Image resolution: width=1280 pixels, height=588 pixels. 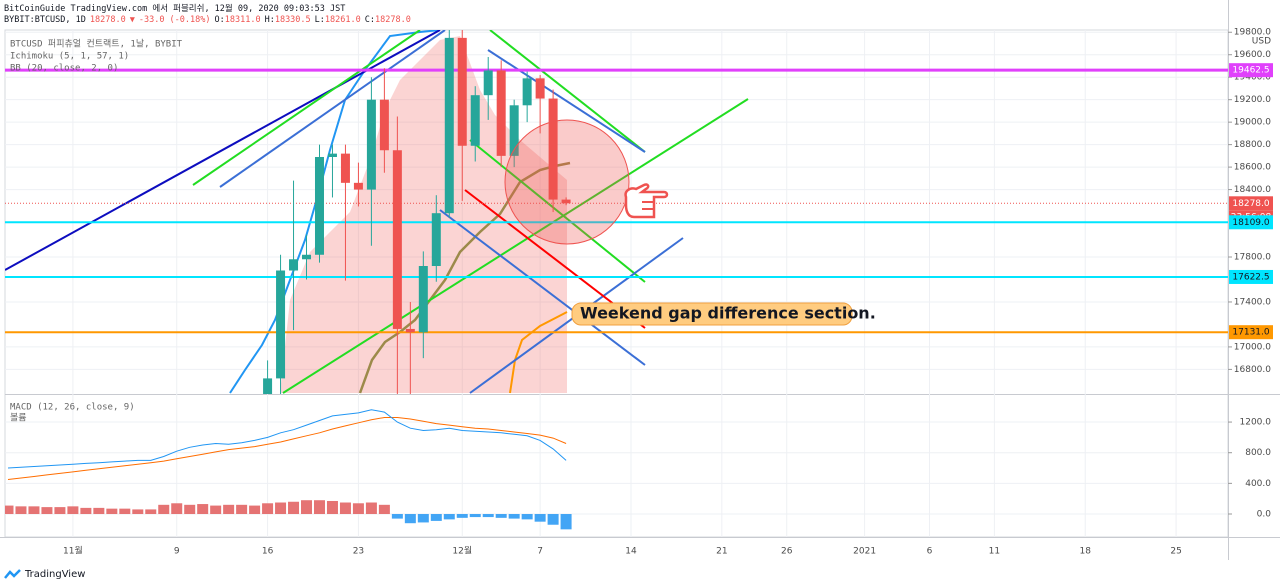 I want to click on candles, so click(x=417, y=212).